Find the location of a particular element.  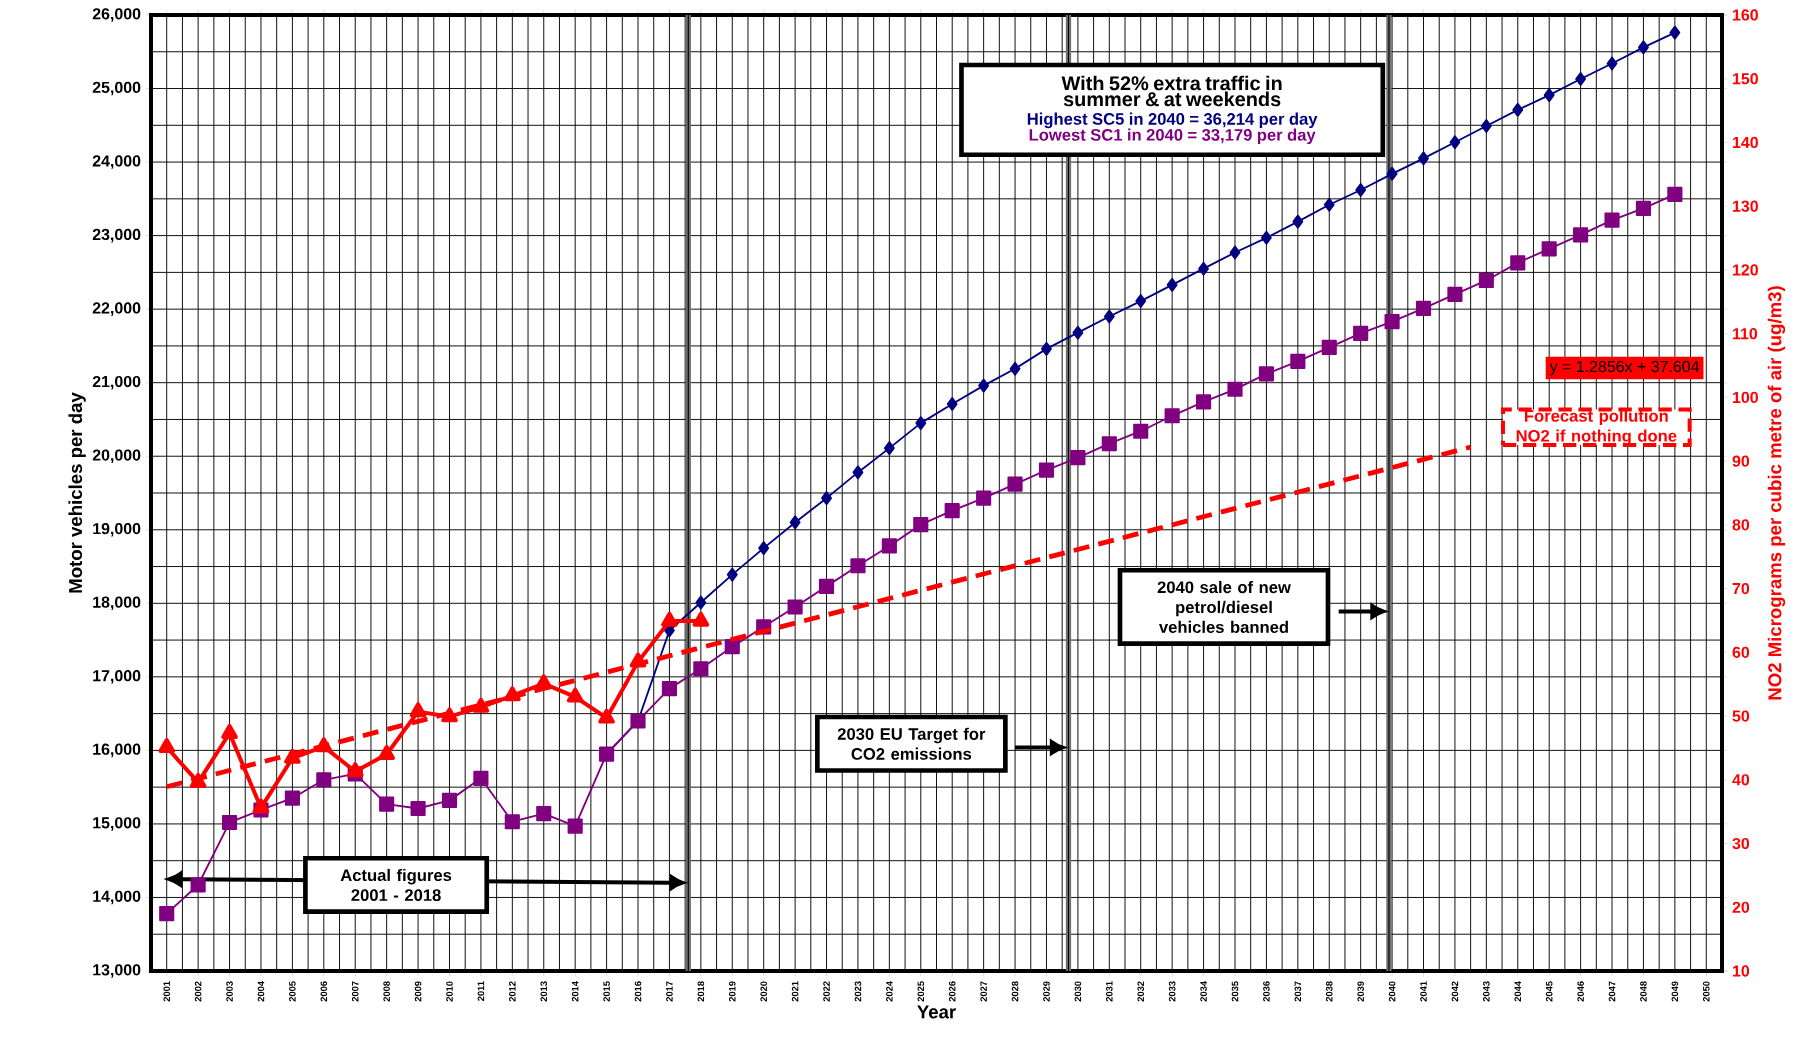

x-tick-label: 2034 is located at coordinates (1203, 991).